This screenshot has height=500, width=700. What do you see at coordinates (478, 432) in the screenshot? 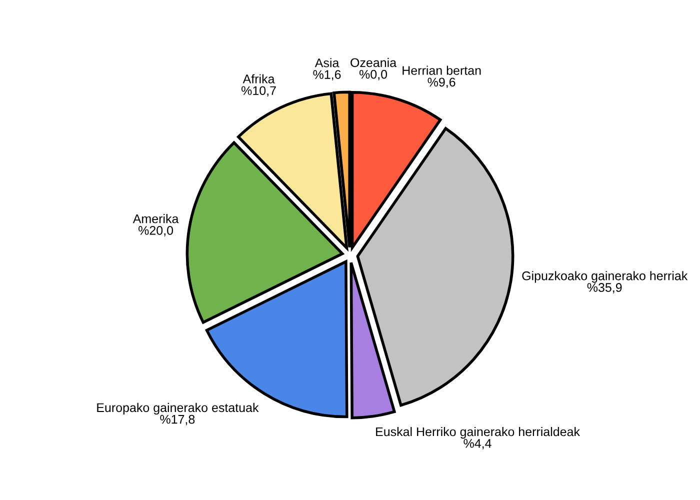
I see `slice-label: Euskal Herriko gainerako herrialdeak` at bounding box center [478, 432].